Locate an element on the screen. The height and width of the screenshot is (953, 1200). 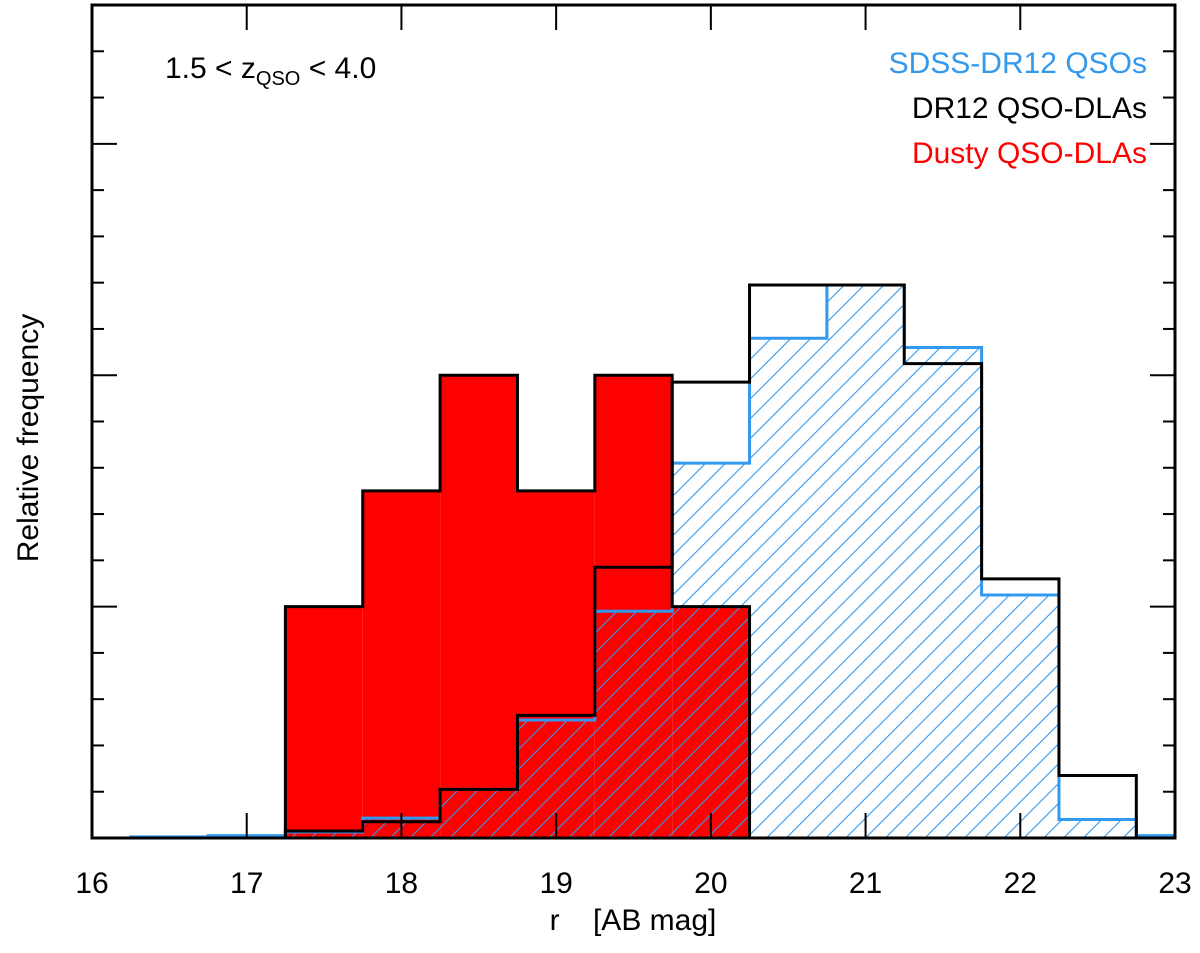
x-axis-label: r [AB mag] is located at coordinates (633, 920).